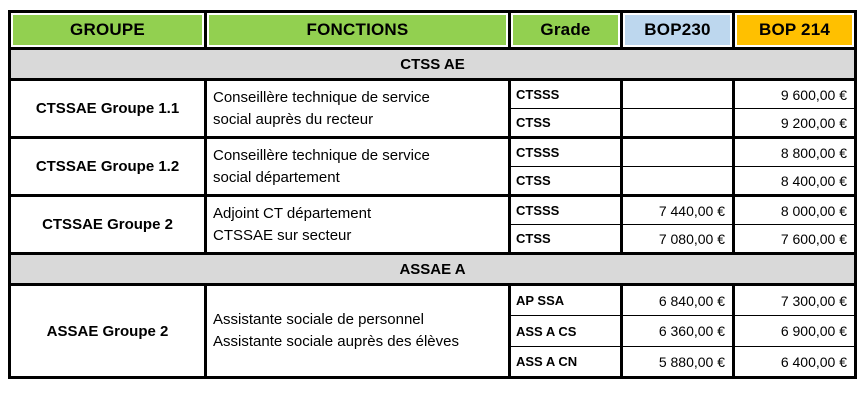 The height and width of the screenshot is (408, 862). I want to click on header-fonctions-label: FONCTIONS, so click(357, 30).